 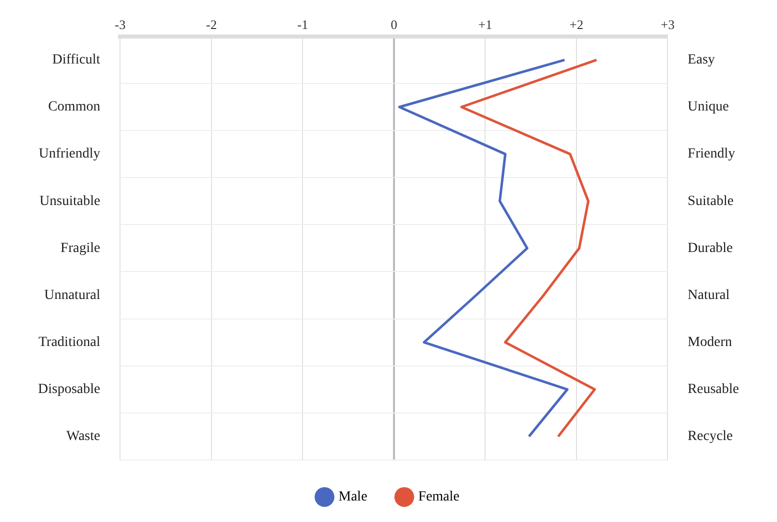 I want to click on x-tick-label: -1, so click(x=302, y=24).